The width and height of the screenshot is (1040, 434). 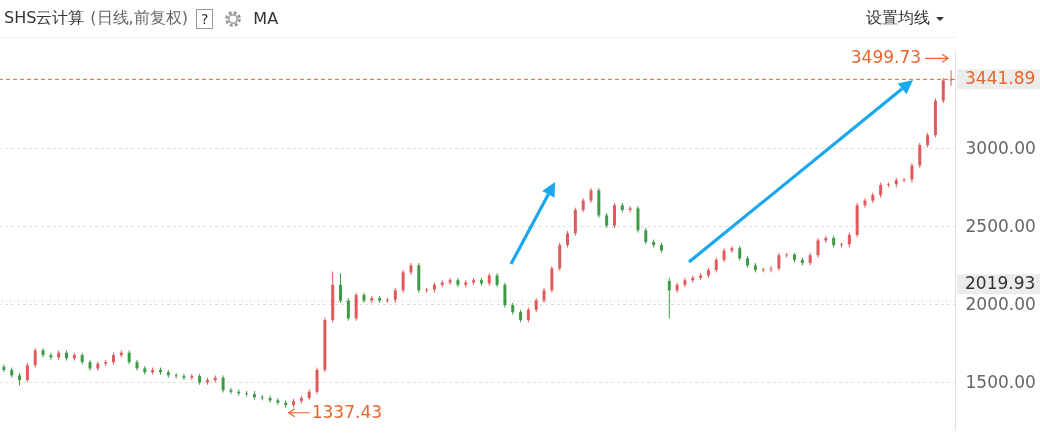 What do you see at coordinates (1000, 78) in the screenshot?
I see `ref-line-label: 3441.89` at bounding box center [1000, 78].